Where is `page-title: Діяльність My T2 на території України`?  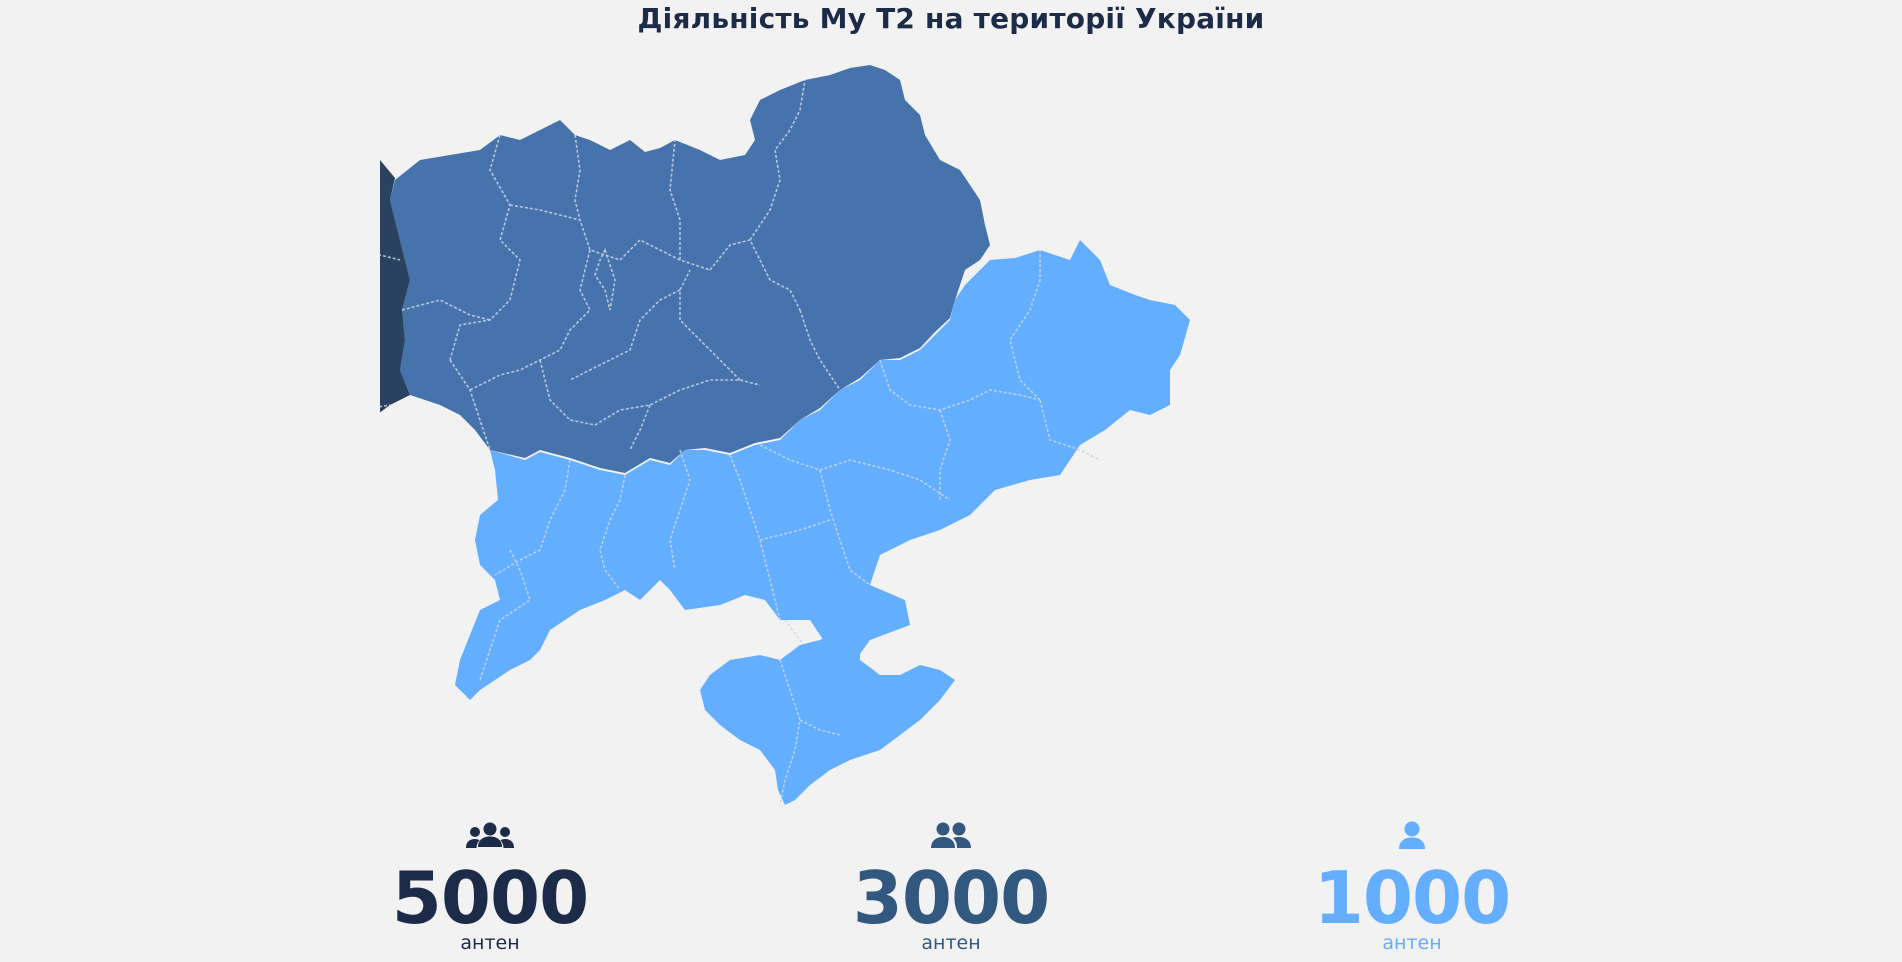 page-title: Діяльність My T2 на території України is located at coordinates (951, 18).